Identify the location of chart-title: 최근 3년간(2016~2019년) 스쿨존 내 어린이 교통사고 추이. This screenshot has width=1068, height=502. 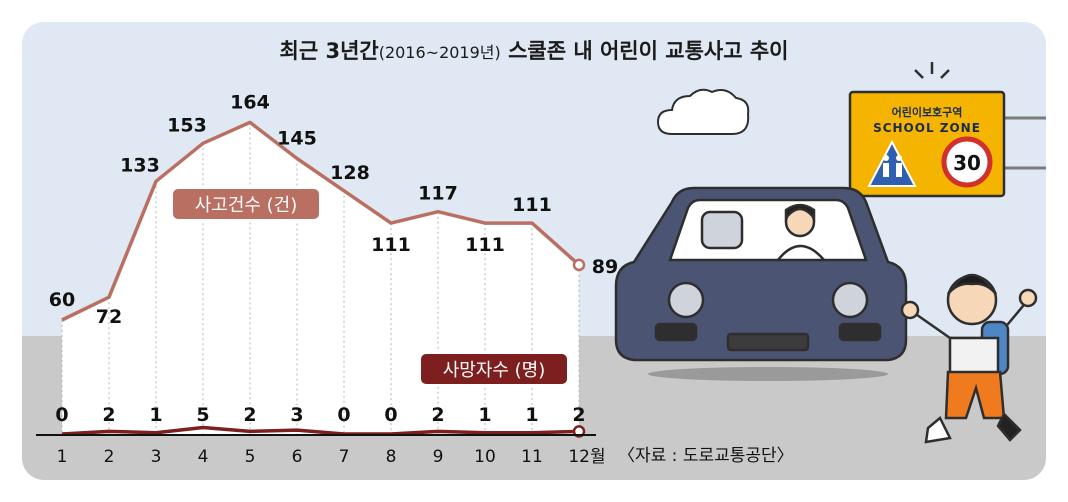
(534, 51).